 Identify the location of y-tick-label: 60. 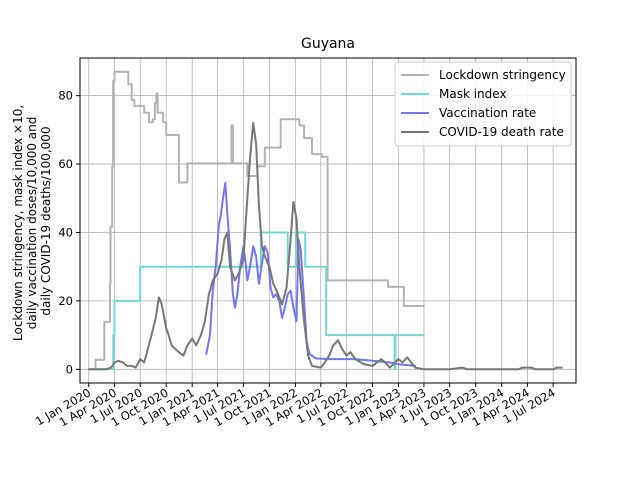
(65, 164).